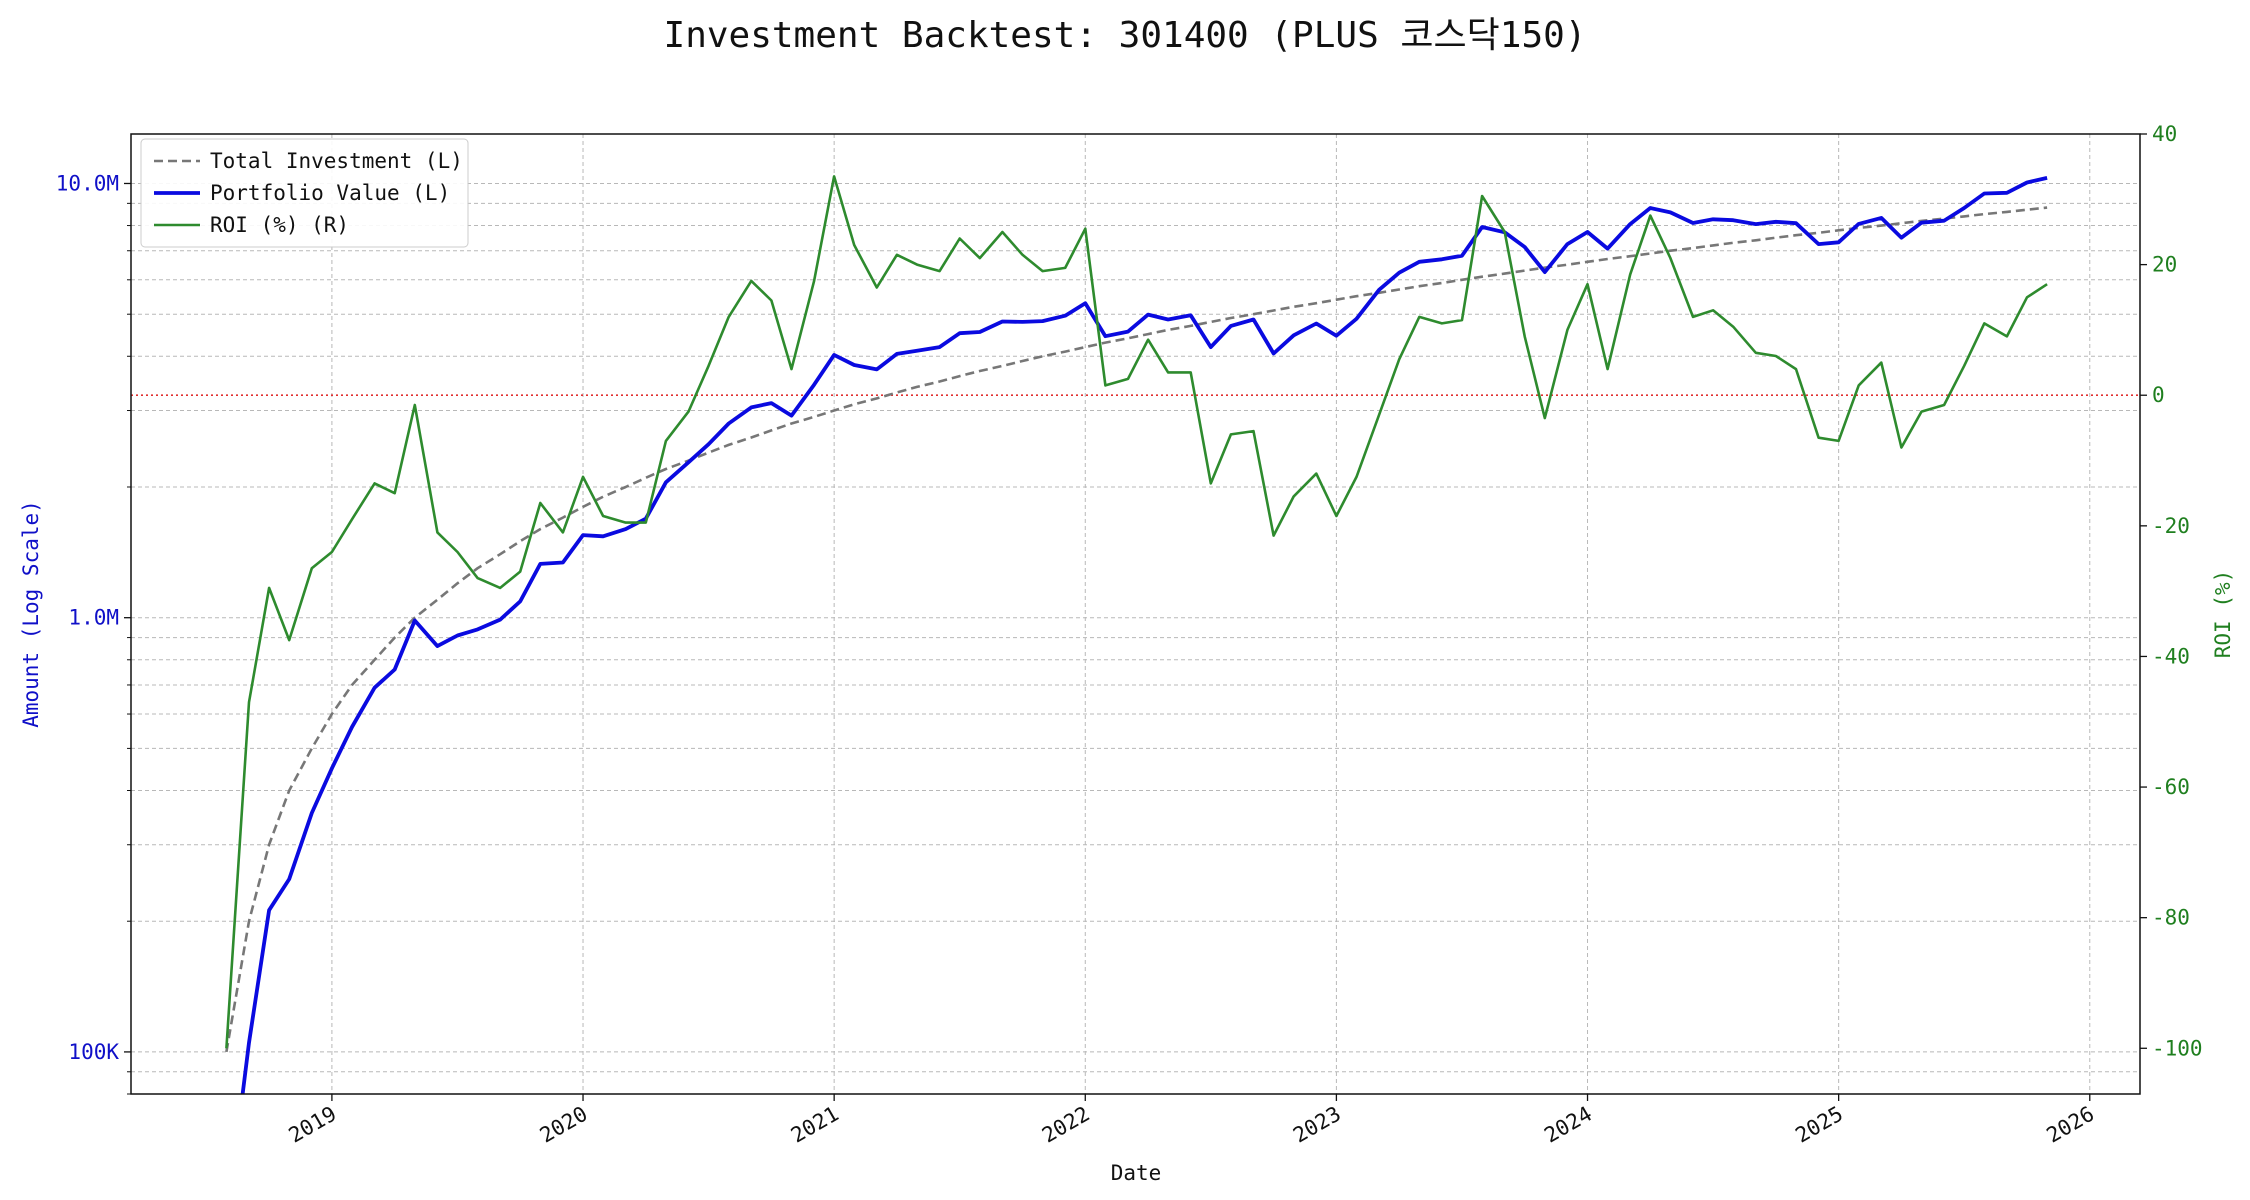  I want to click on y-left-tick-label: 100K, so click(93, 1052).